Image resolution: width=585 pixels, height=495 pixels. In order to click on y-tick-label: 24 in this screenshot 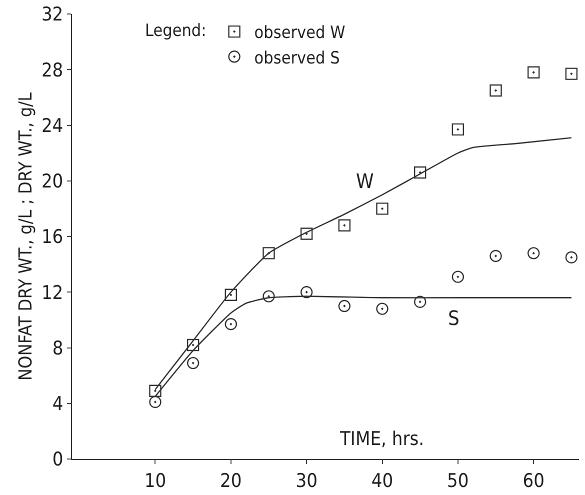, I will do `click(52, 125)`.